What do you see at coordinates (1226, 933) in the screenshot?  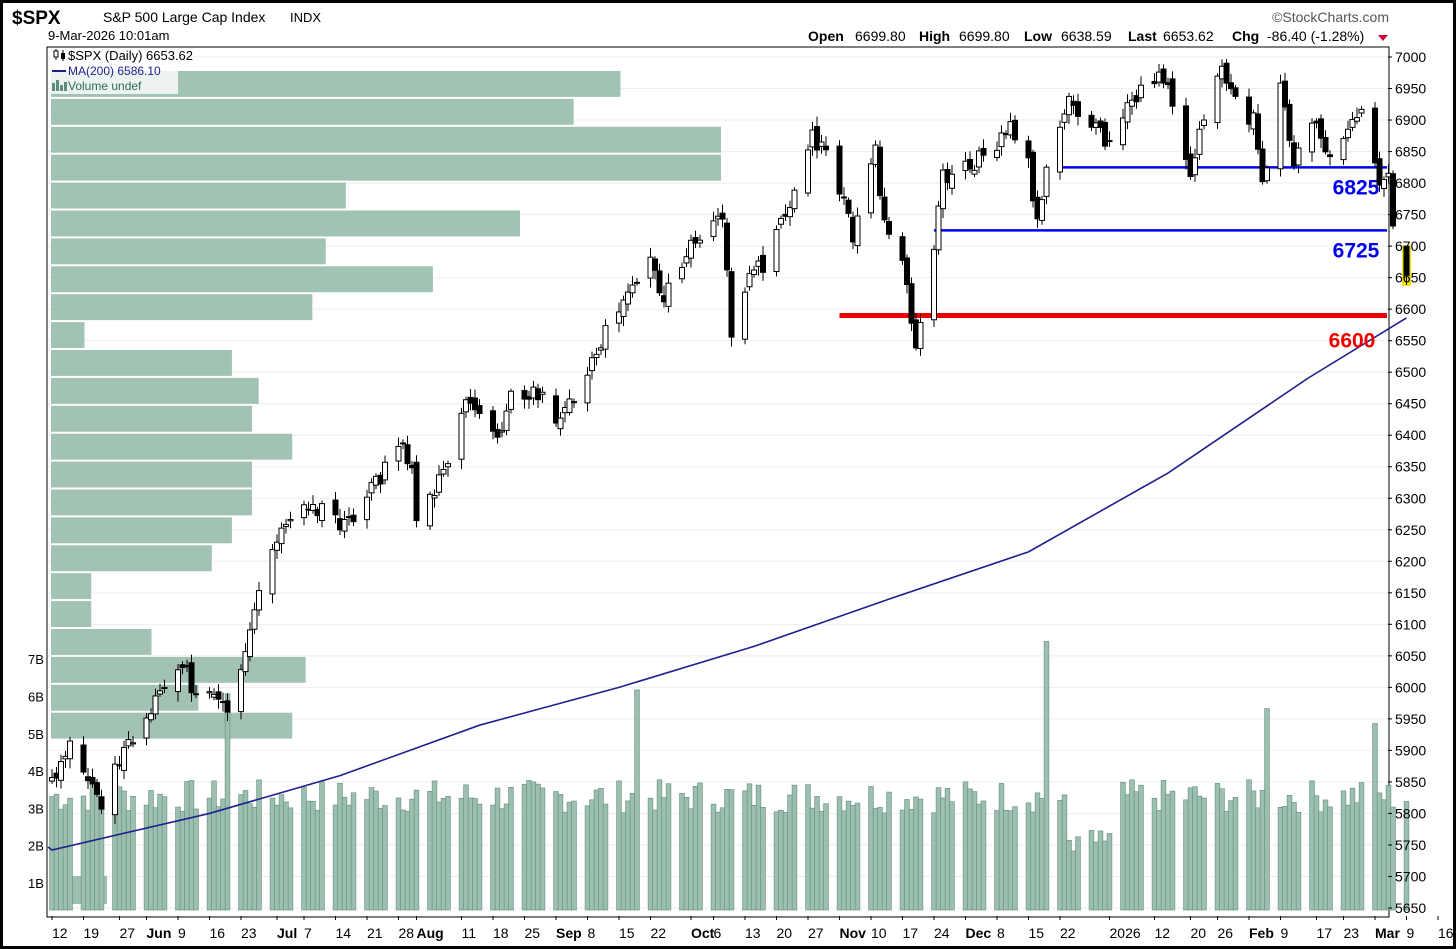 I see `x-tick-label: 26` at bounding box center [1226, 933].